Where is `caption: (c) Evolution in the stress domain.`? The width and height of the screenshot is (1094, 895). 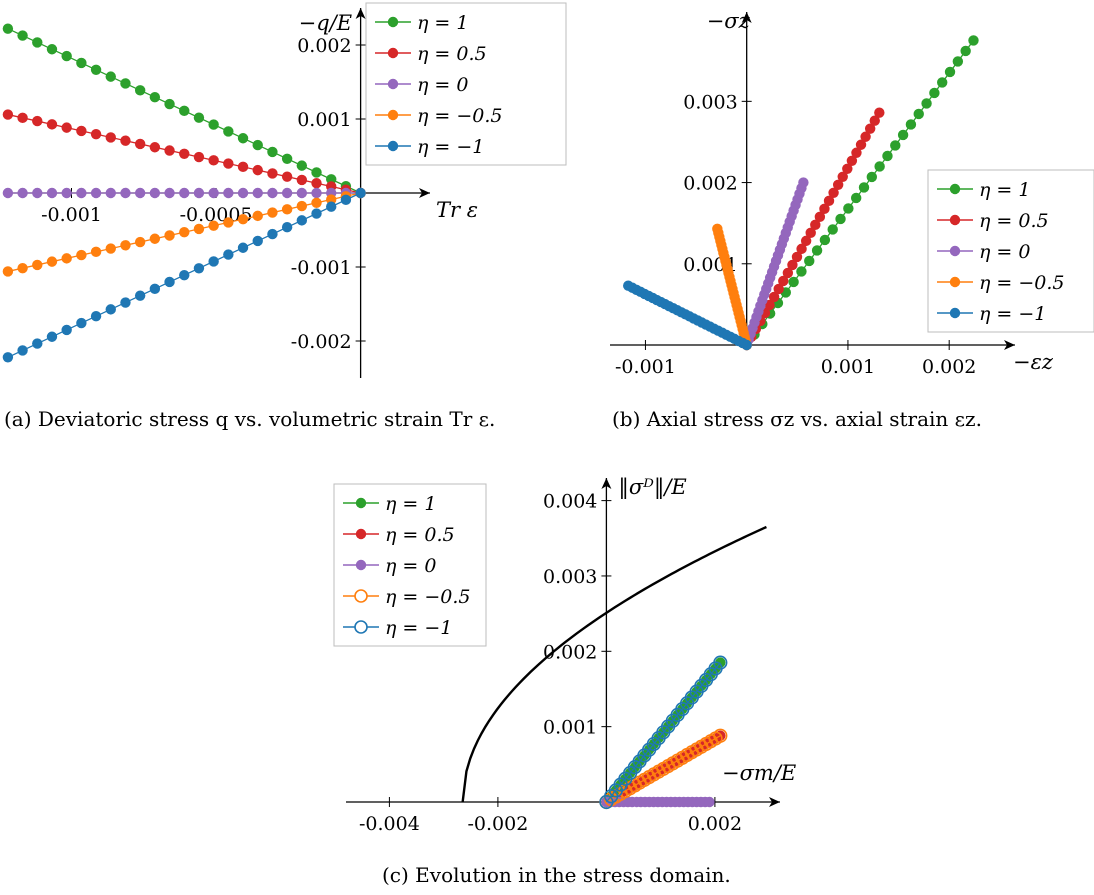
caption: (c) Evolution in the stress domain. is located at coordinates (556, 875).